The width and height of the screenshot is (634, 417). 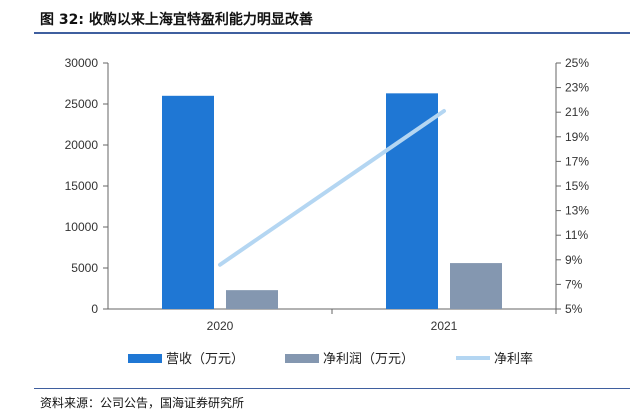 What do you see at coordinates (577, 88) in the screenshot?
I see `right-tick-label: 23%` at bounding box center [577, 88].